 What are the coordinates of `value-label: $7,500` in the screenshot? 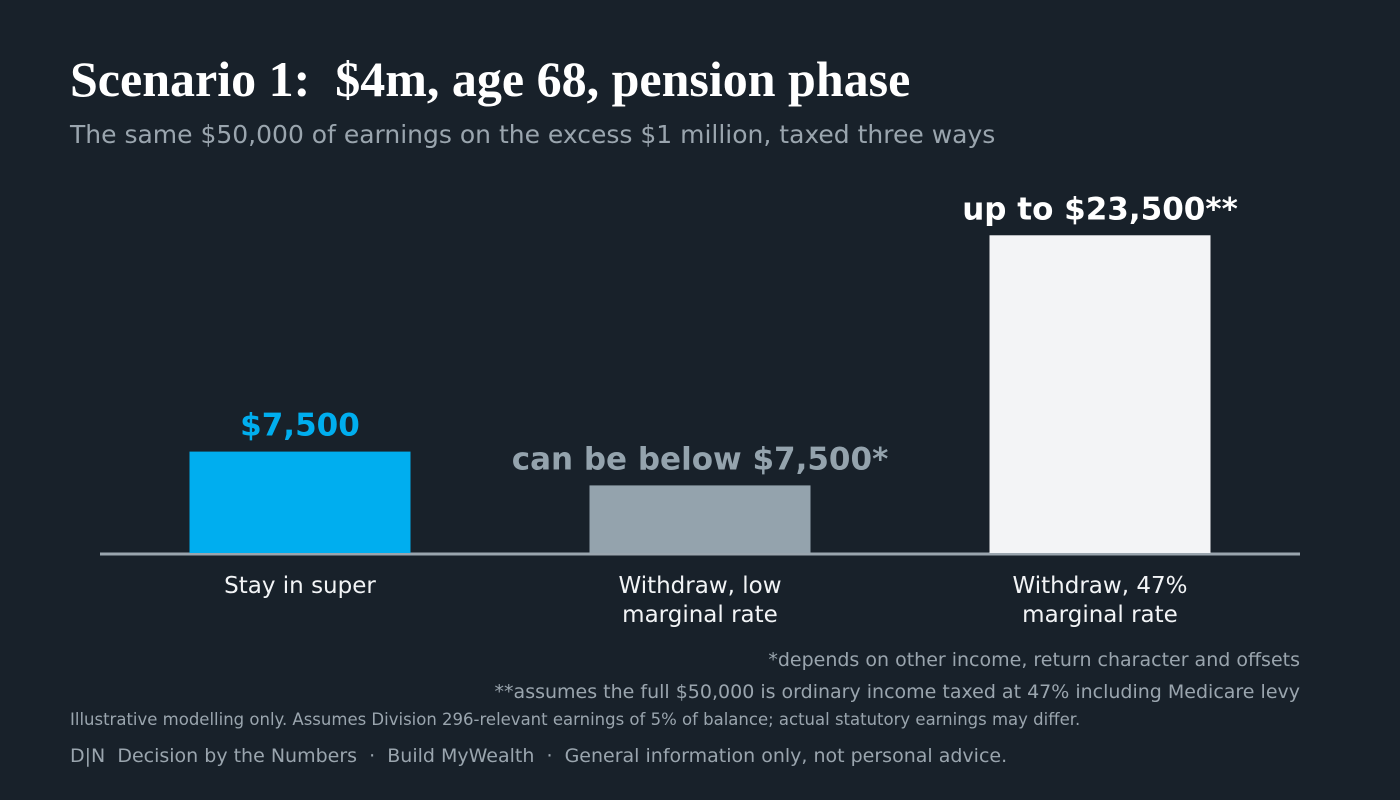 It's located at (300, 426).